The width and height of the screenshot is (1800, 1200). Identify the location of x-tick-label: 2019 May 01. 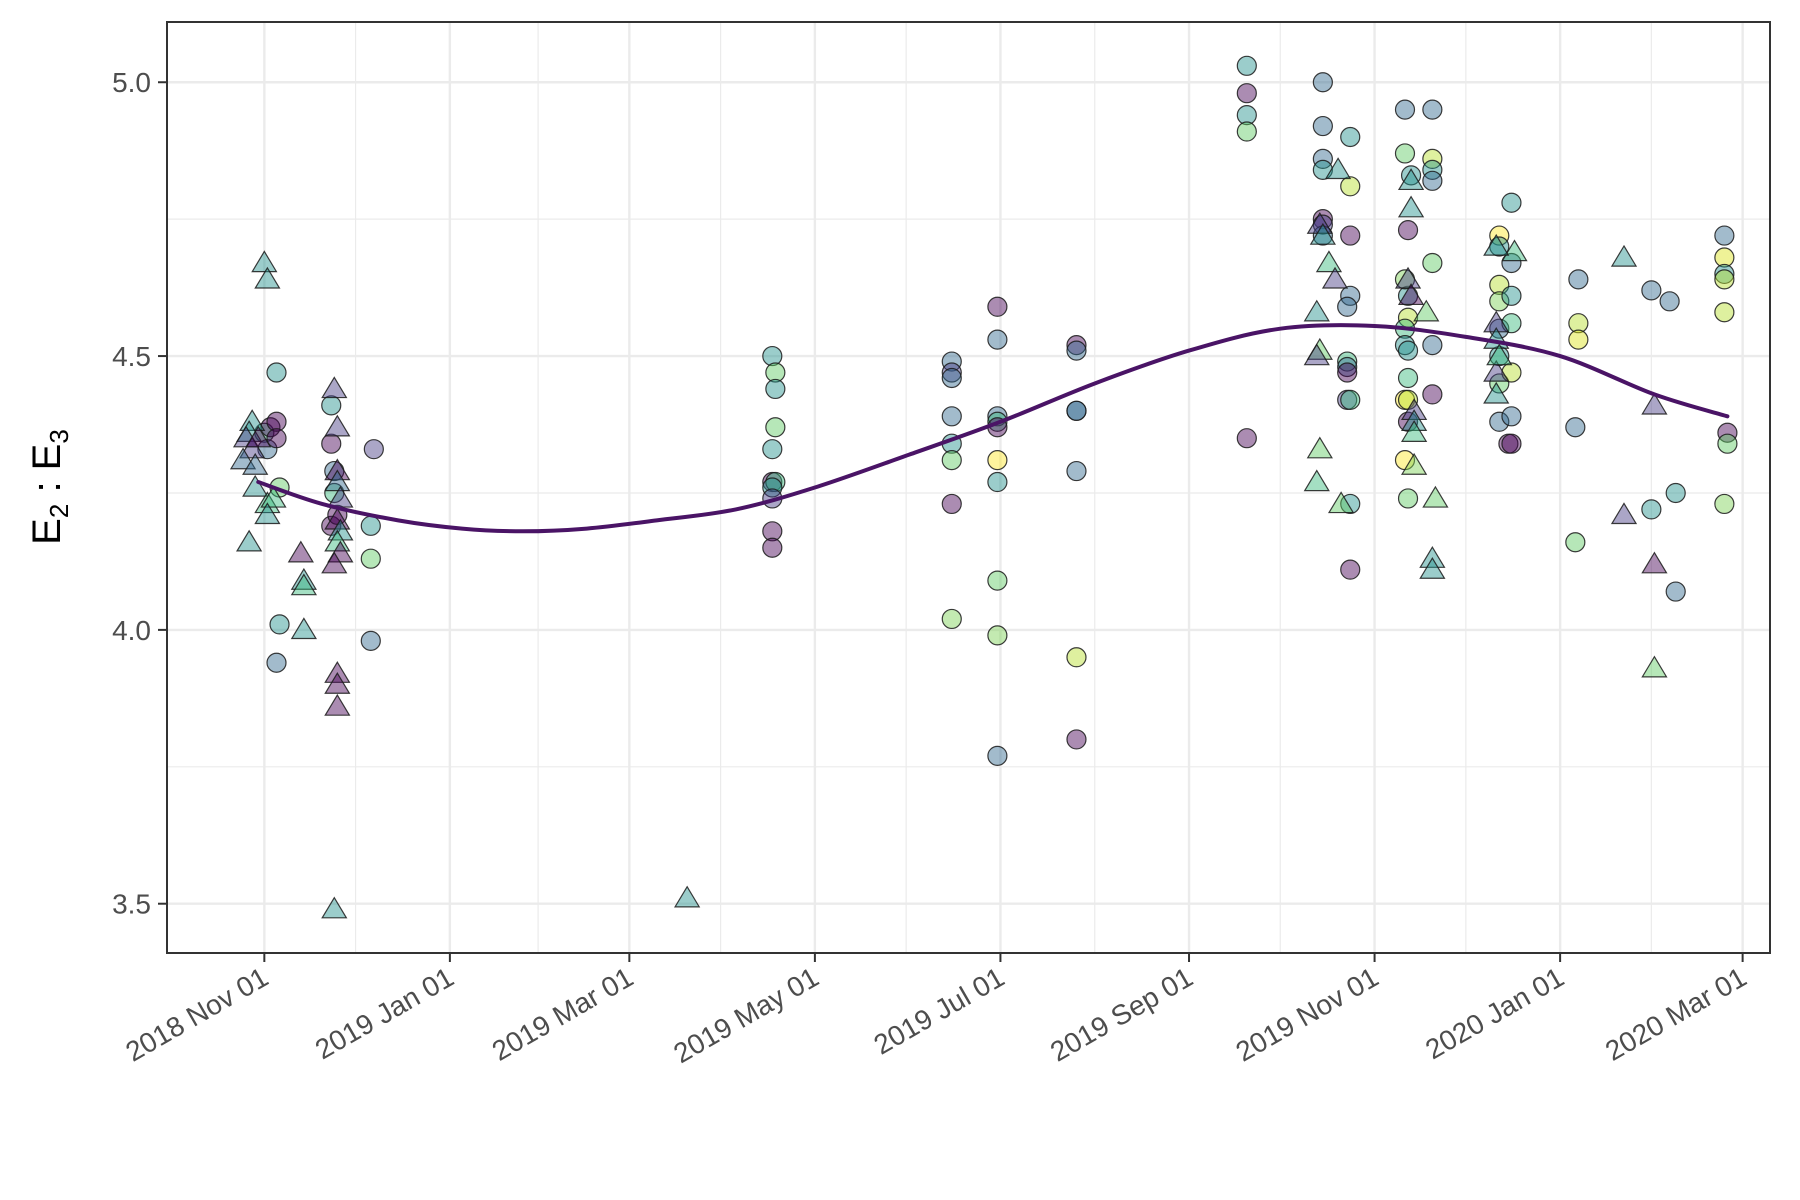
(746, 1015).